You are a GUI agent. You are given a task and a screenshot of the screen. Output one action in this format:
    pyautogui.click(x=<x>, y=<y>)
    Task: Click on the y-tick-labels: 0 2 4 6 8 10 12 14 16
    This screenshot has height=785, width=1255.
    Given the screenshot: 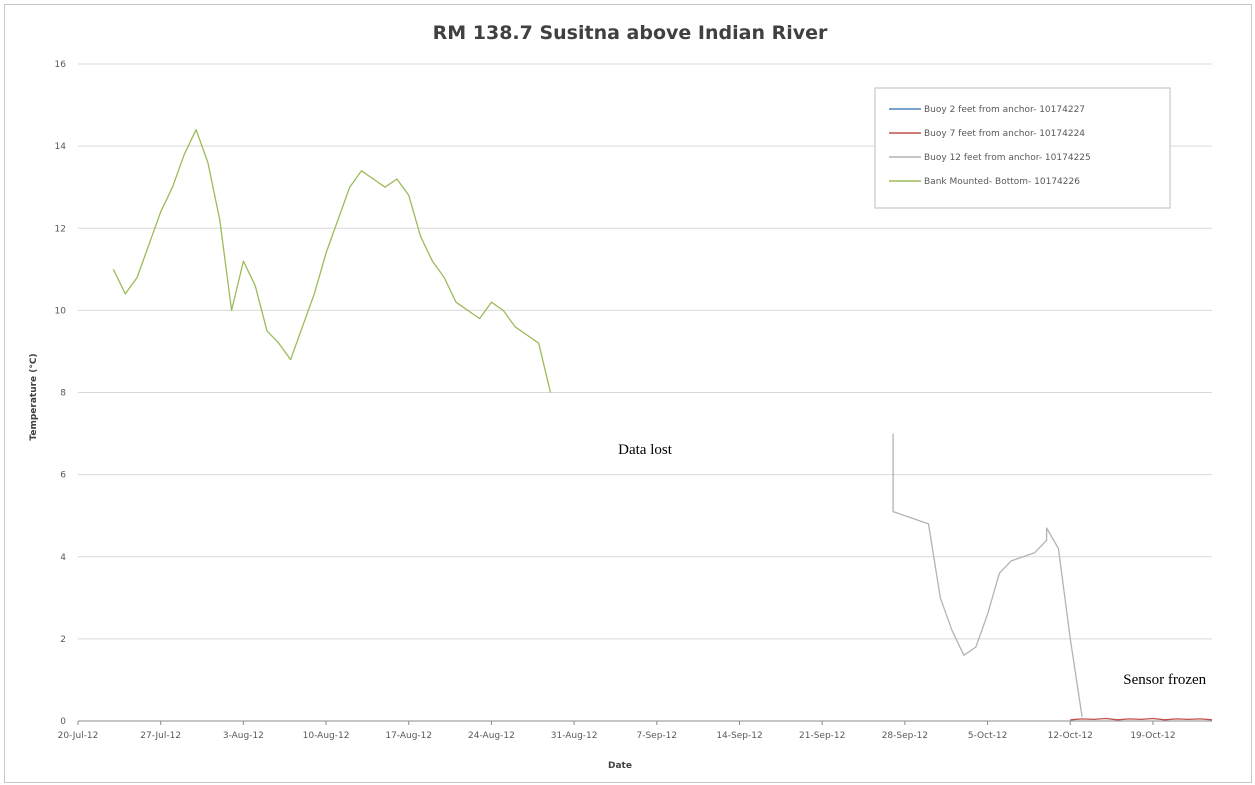 What is the action you would take?
    pyautogui.click(x=61, y=393)
    